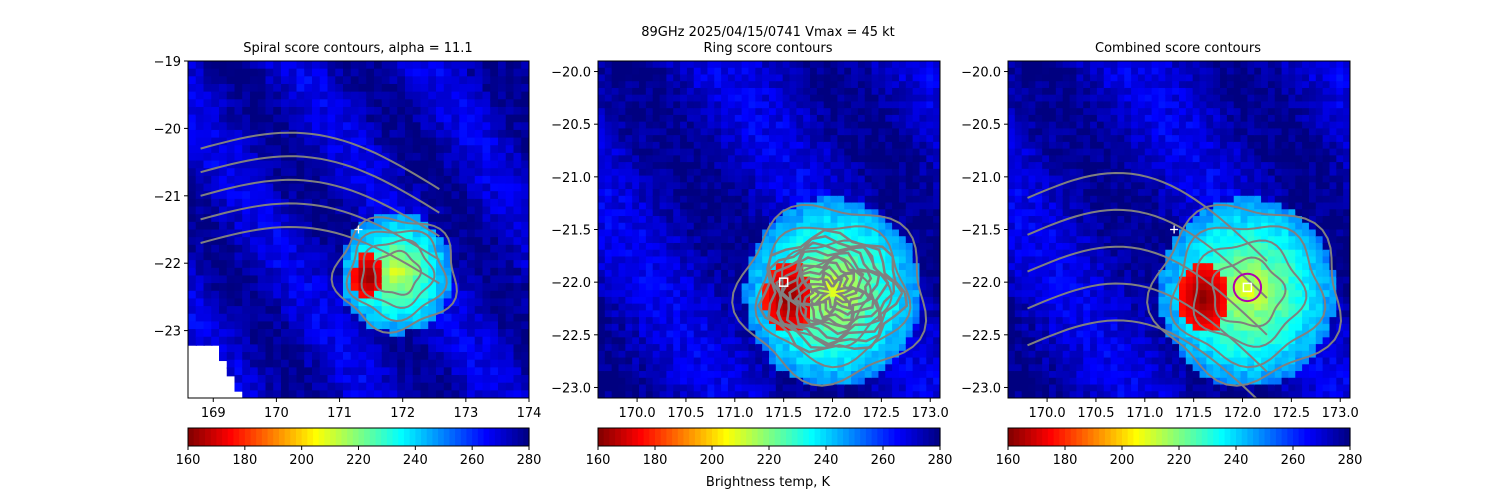 This screenshot has height=500, width=1500. I want to click on colorbar: 160 180 200 220 240 260 280, so click(1179, 447).